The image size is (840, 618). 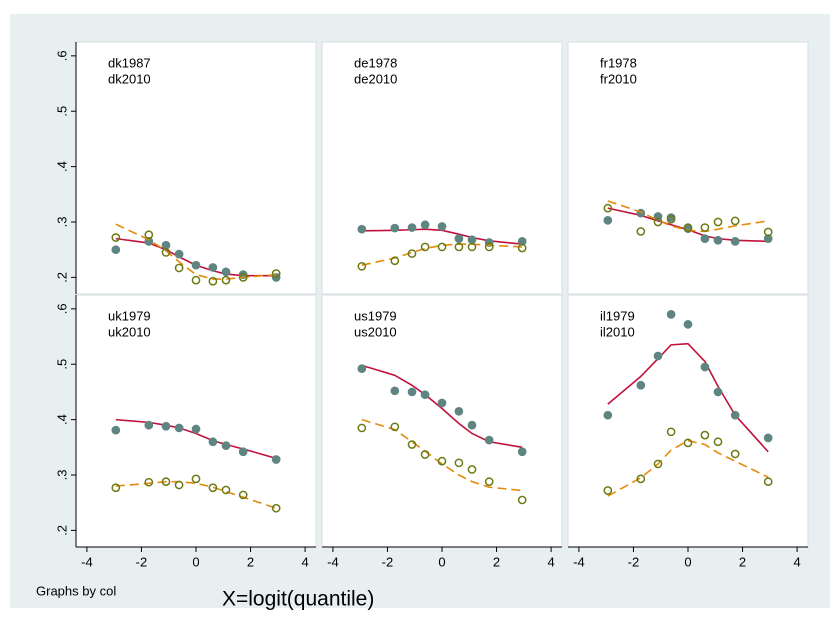 I want to click on legend-label: us2010, so click(x=375, y=331).